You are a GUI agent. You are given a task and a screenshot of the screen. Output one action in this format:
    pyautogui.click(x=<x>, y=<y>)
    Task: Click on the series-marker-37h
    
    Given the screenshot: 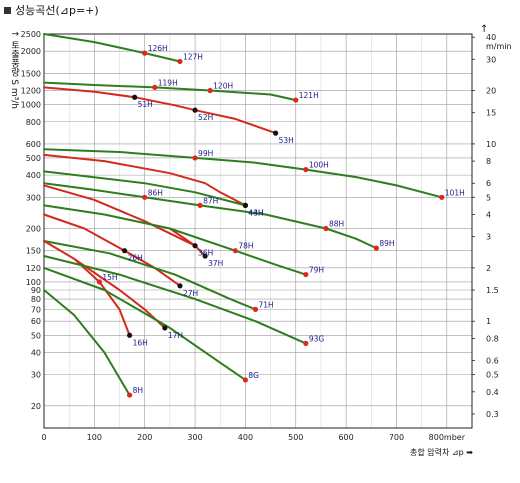 What is the action you would take?
    pyautogui.click(x=205, y=256)
    